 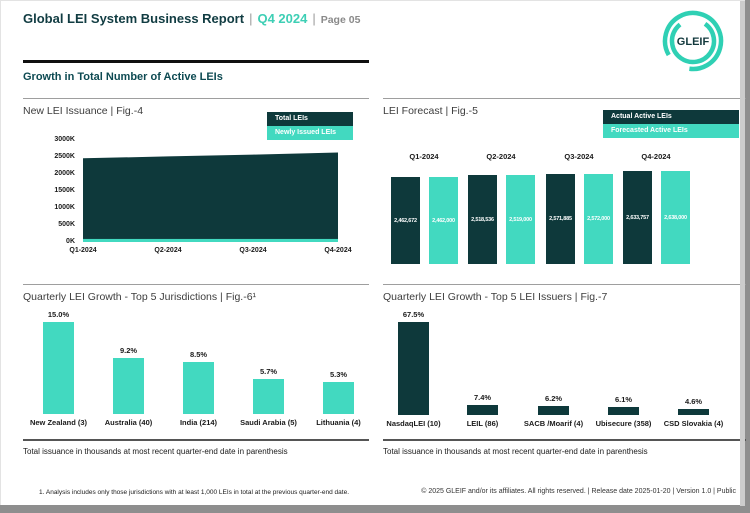 I want to click on bar-value-label: 2,633,757, so click(x=637, y=217).